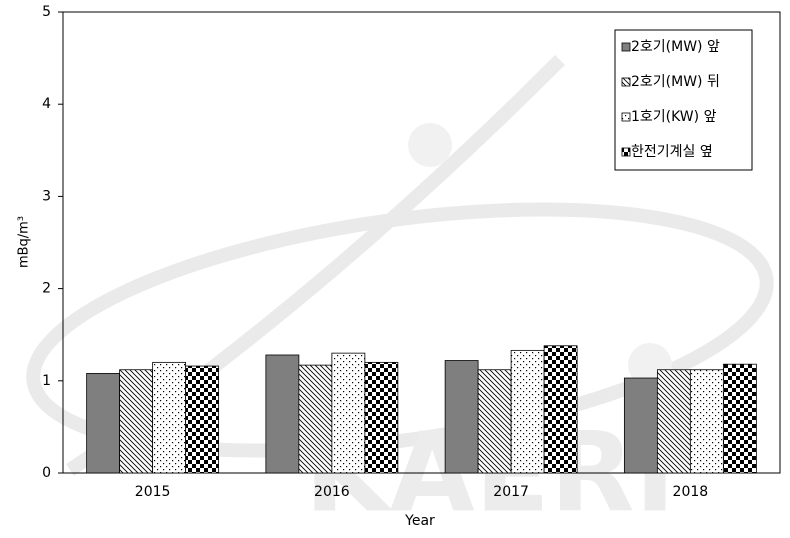 The height and width of the screenshot is (538, 790). Describe the element at coordinates (691, 492) in the screenshot. I see `x-tick-label: 2018` at that location.